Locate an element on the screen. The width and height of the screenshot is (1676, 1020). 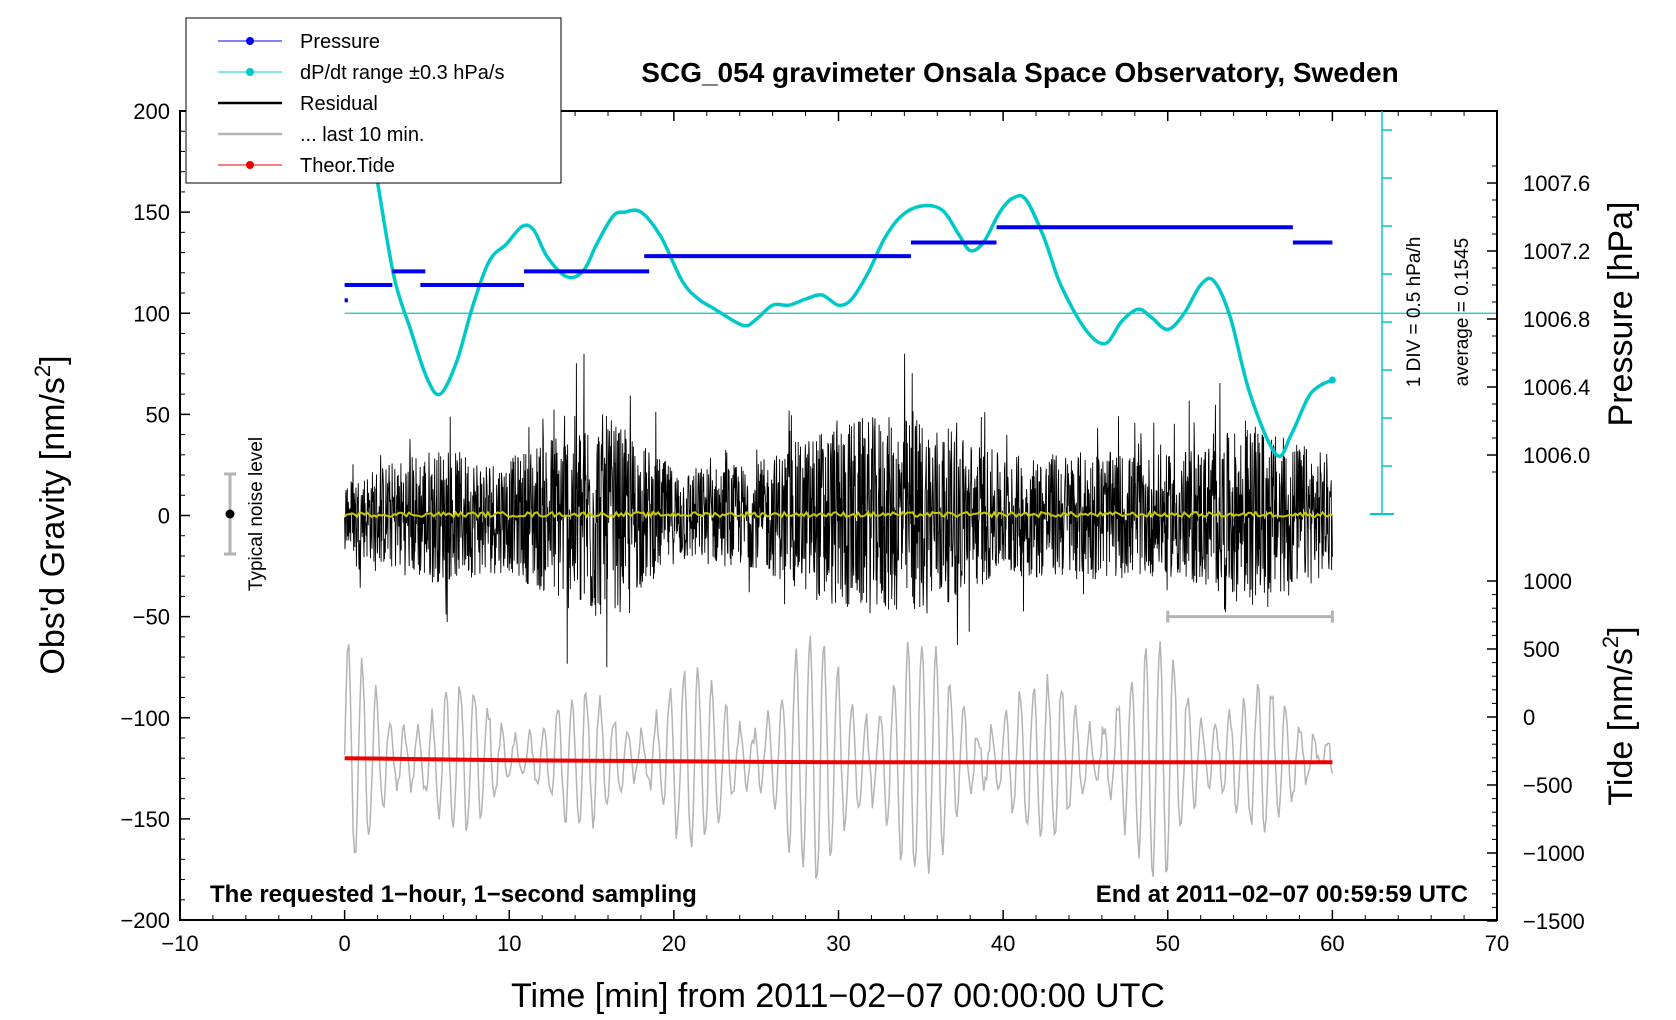
y-left-axis-label: Obs'd Gravity [nm/s2] is located at coordinates (51, 514).